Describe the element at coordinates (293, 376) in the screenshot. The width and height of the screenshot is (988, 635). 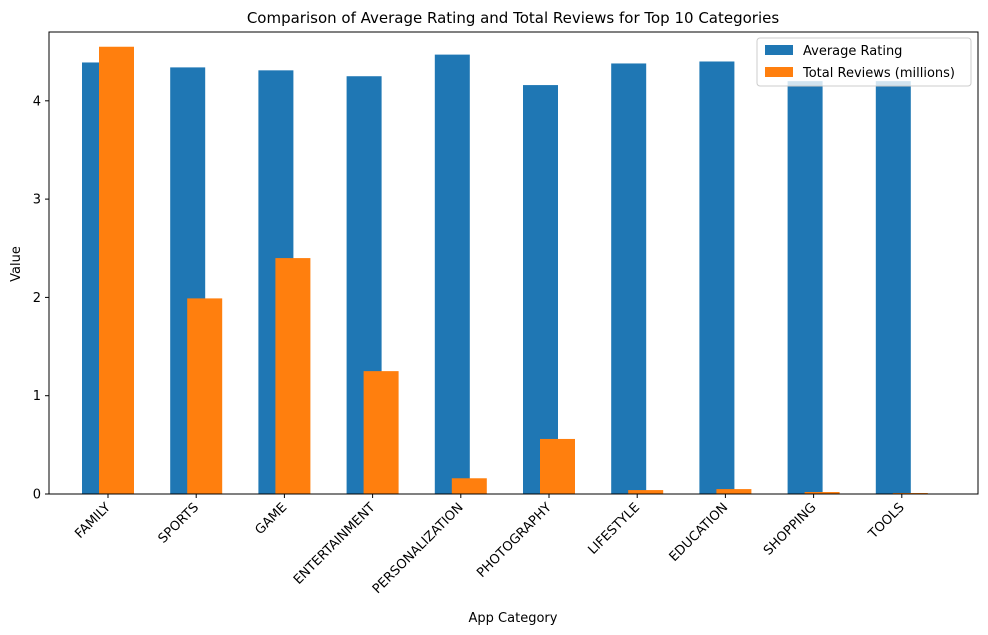
I see `bar-total-reviews-game` at that location.